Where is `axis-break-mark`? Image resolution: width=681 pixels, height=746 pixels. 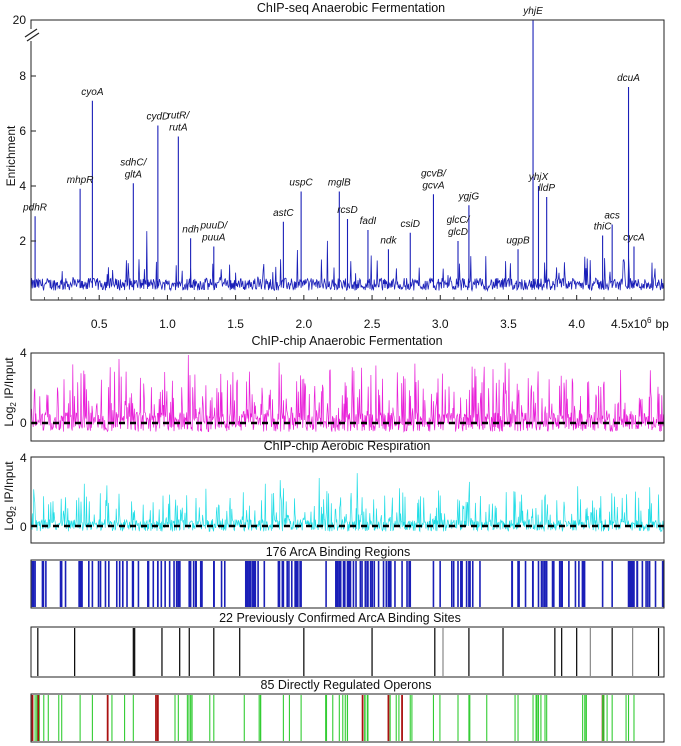
axis-break-mark is located at coordinates (32, 35).